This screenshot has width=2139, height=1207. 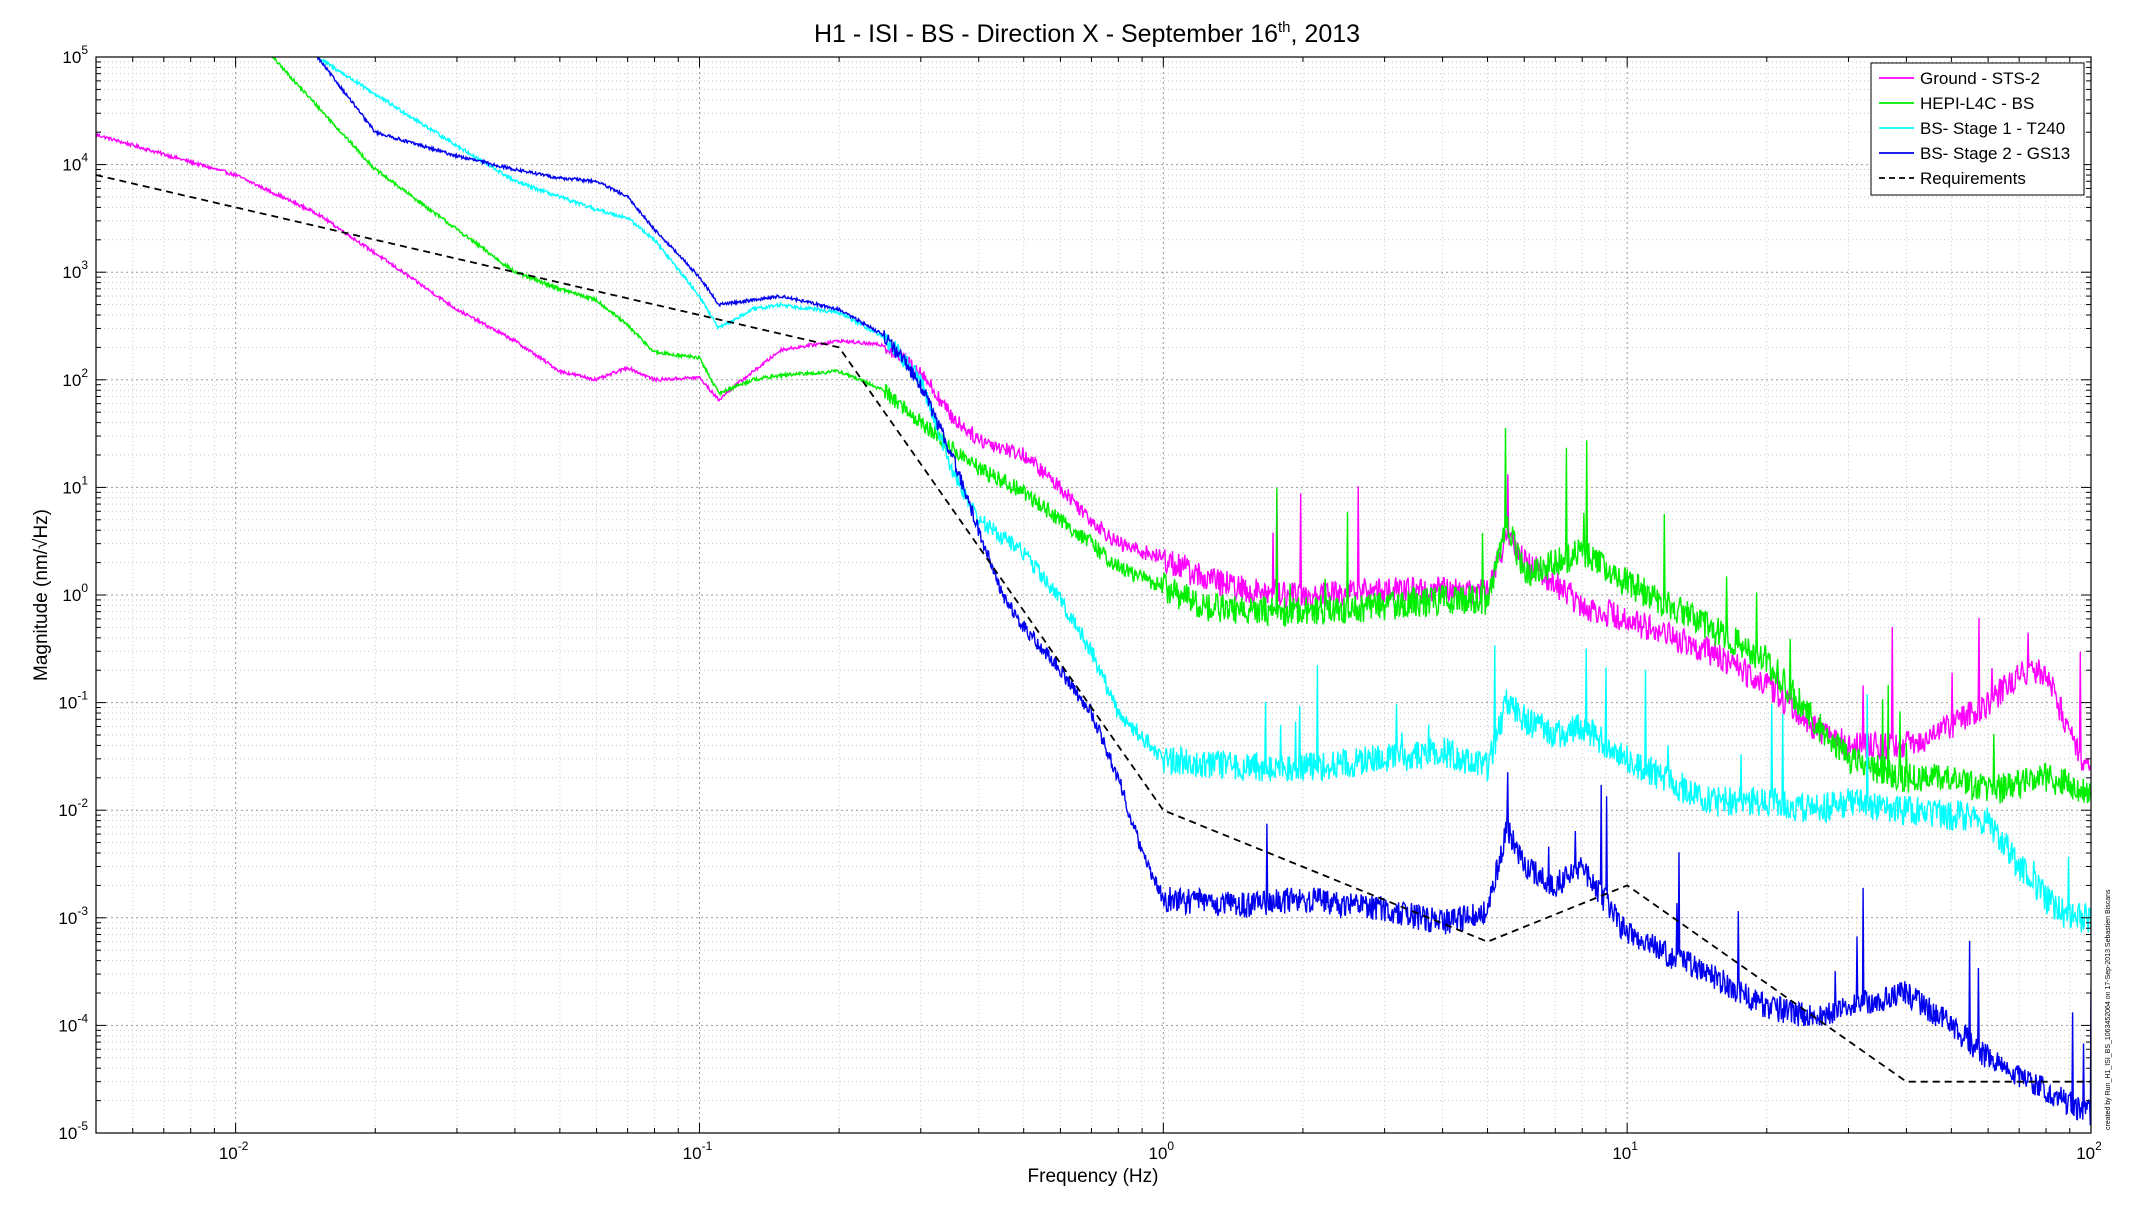 I want to click on title-suffix: , 2013, so click(x=1326, y=34).